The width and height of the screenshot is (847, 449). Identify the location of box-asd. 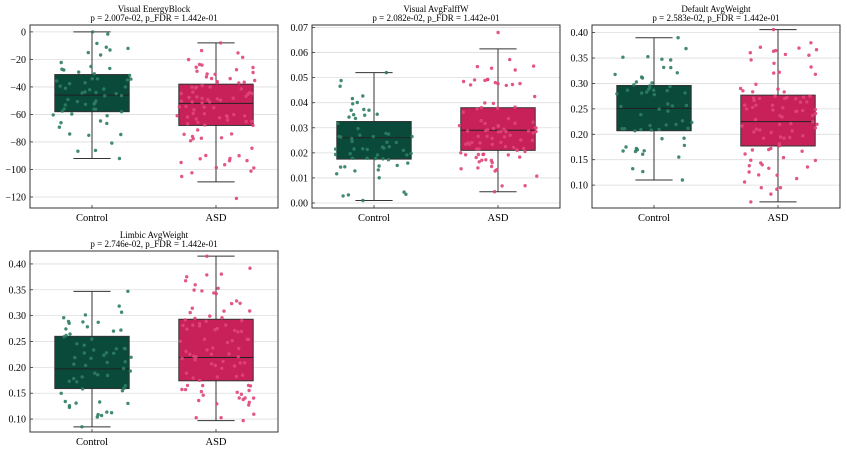
(216, 121).